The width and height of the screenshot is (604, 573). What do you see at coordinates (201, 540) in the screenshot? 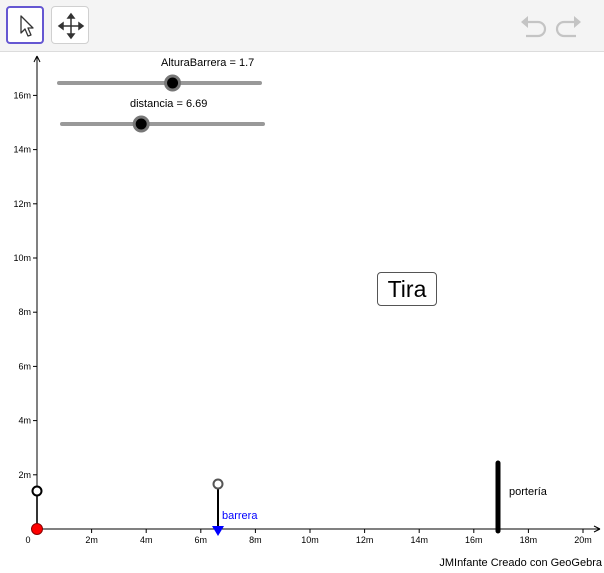
I see `x-tick-label: 6m` at bounding box center [201, 540].